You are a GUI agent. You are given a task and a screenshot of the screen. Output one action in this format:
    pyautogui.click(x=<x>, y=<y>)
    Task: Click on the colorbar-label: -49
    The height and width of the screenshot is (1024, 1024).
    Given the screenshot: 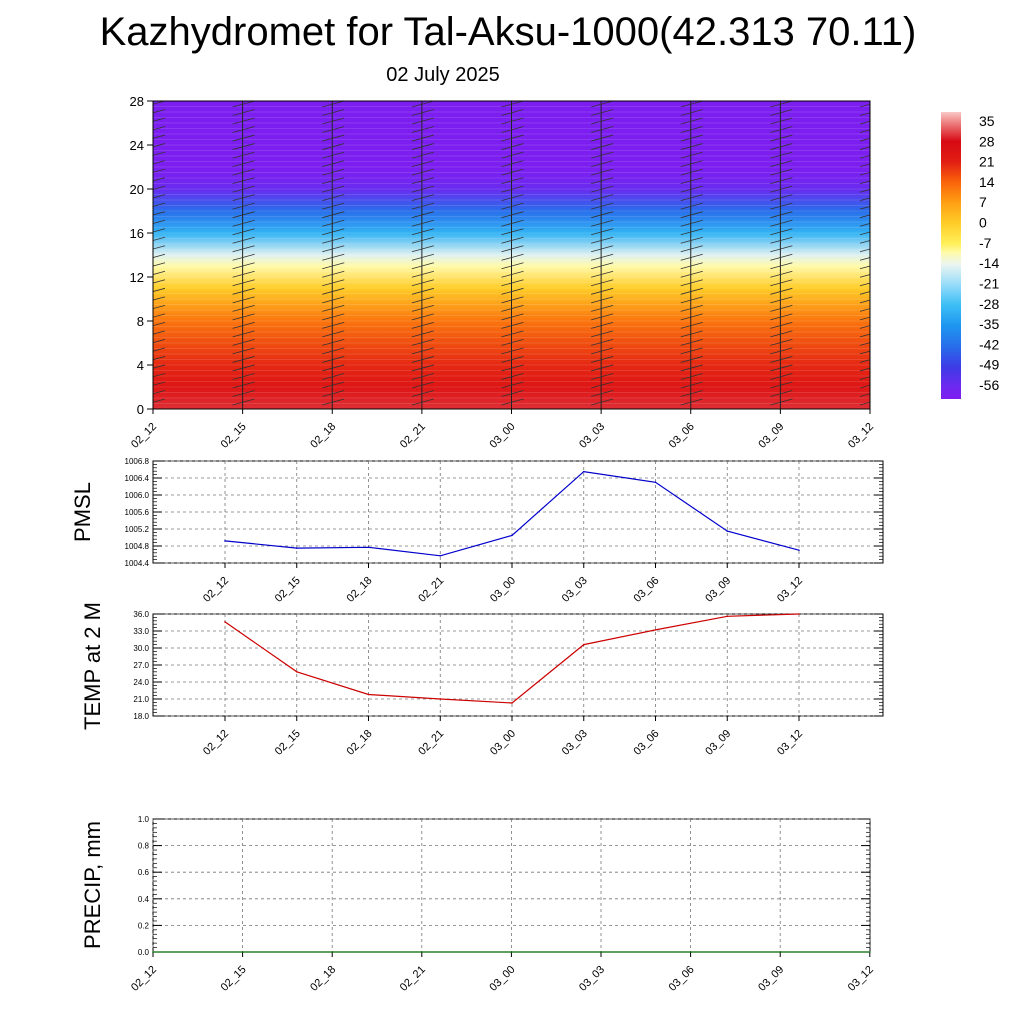 What is the action you would take?
    pyautogui.click(x=989, y=365)
    